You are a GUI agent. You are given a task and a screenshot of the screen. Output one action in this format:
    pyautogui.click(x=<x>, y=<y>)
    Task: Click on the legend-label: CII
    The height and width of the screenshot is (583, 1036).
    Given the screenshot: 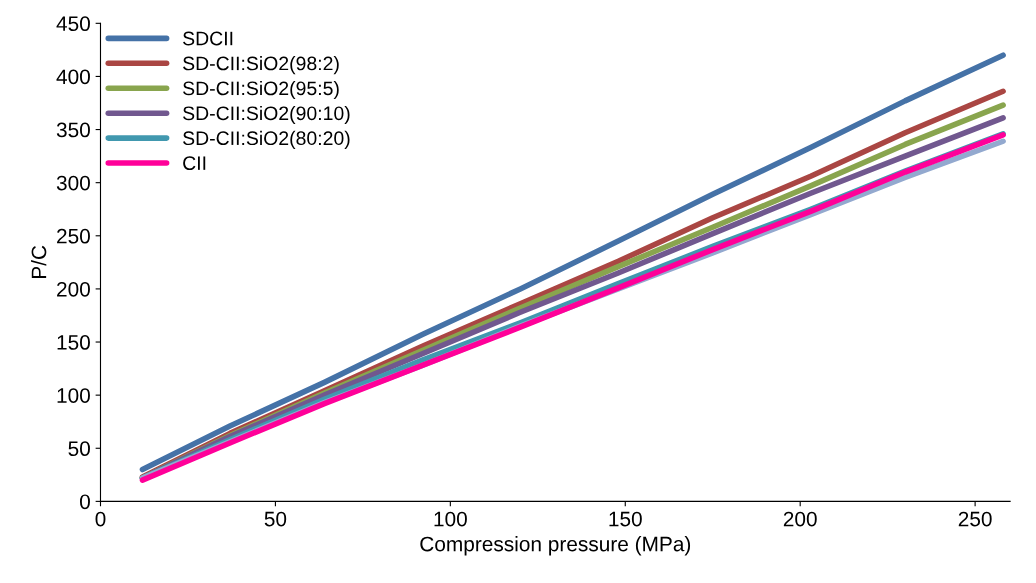 What is the action you would take?
    pyautogui.click(x=194, y=163)
    